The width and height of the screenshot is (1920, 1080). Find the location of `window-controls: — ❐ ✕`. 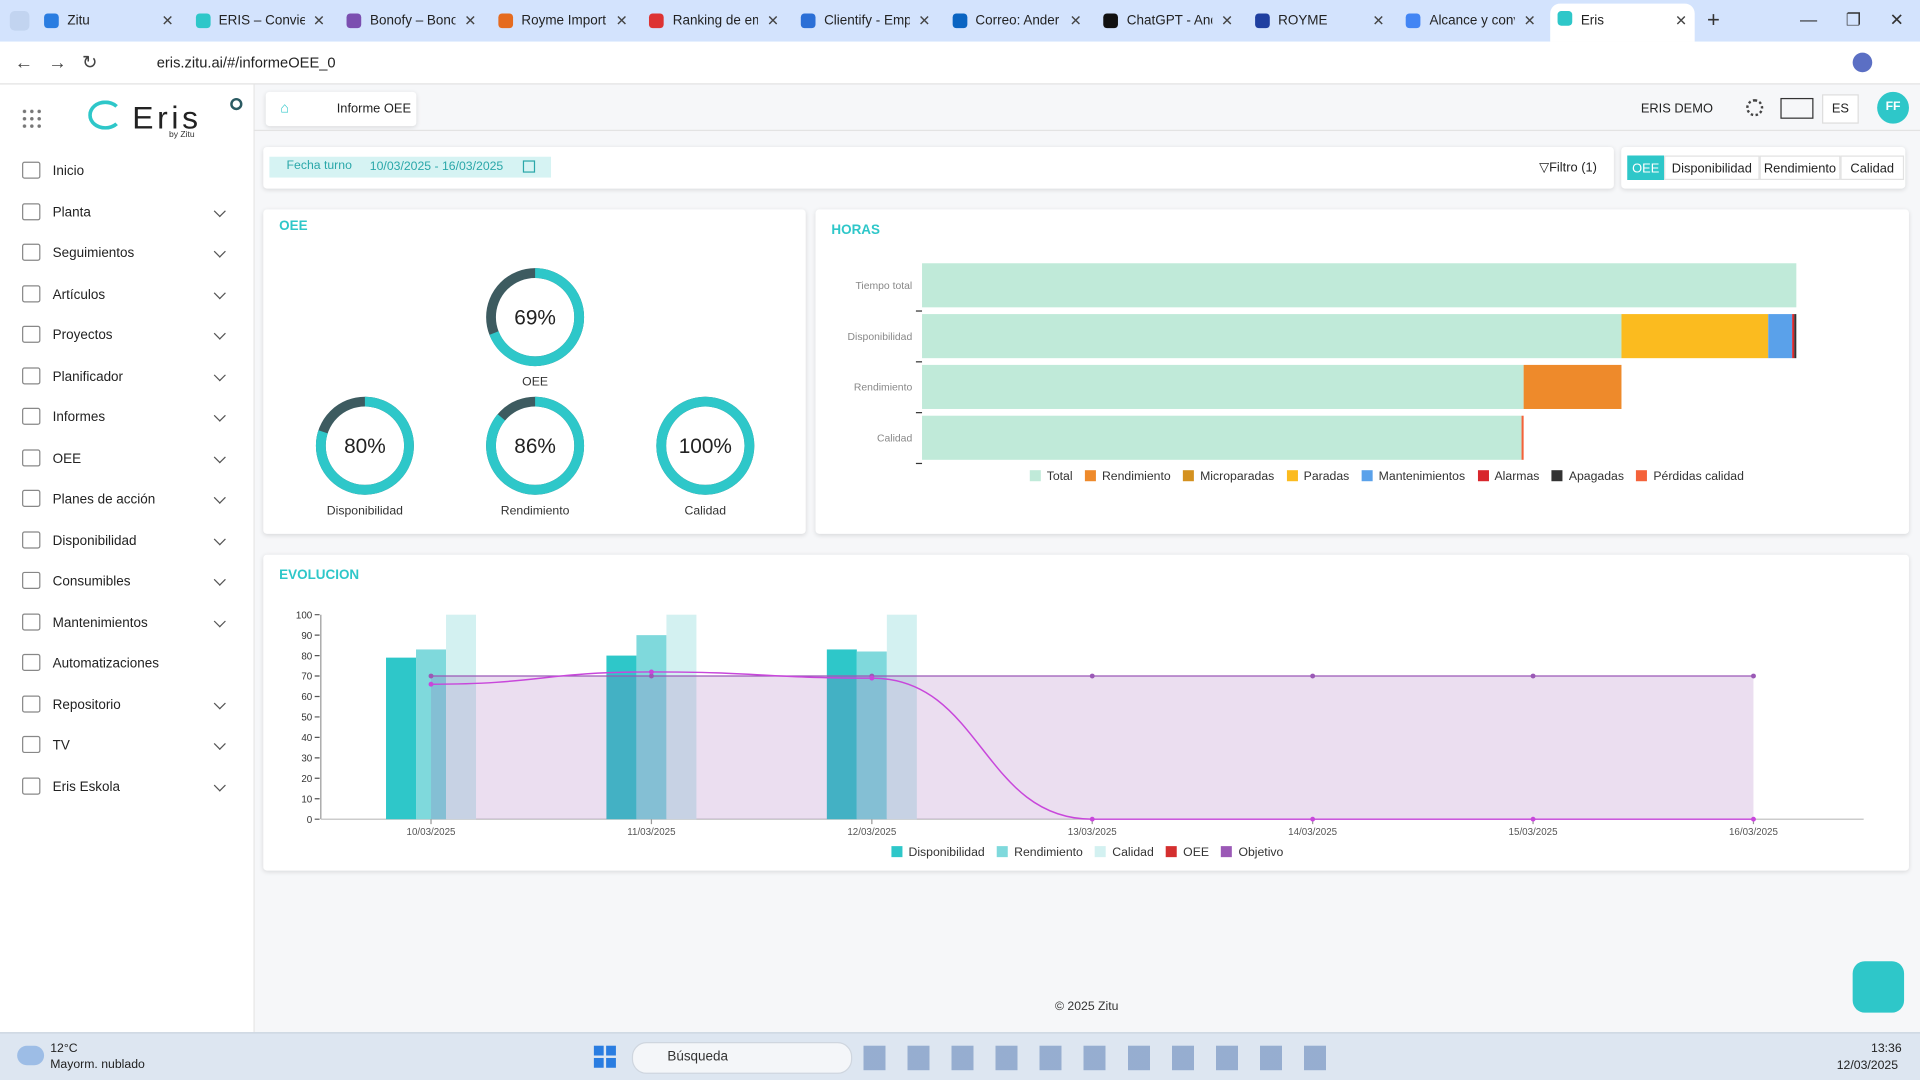

window-controls: — ❐ ✕ is located at coordinates (1852, 19).